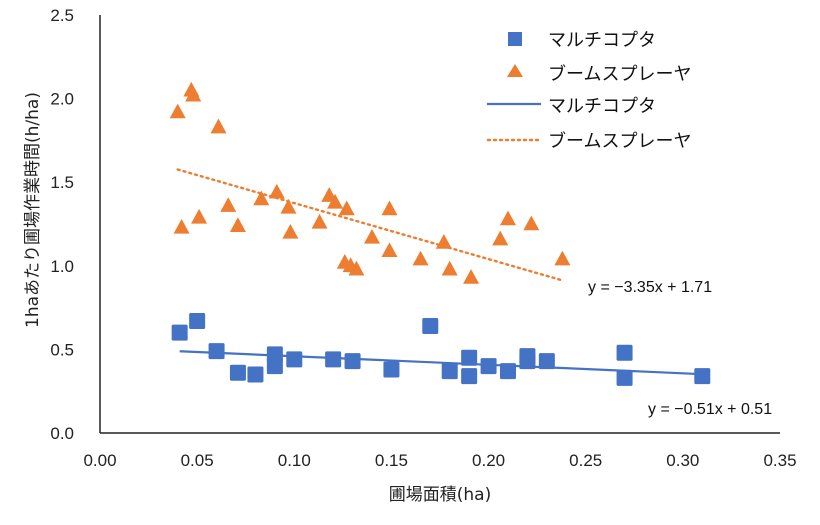 The image size is (820, 525). I want to click on y-axis-title: 1haあたり圃場作業時間(h/ha), so click(33, 210).